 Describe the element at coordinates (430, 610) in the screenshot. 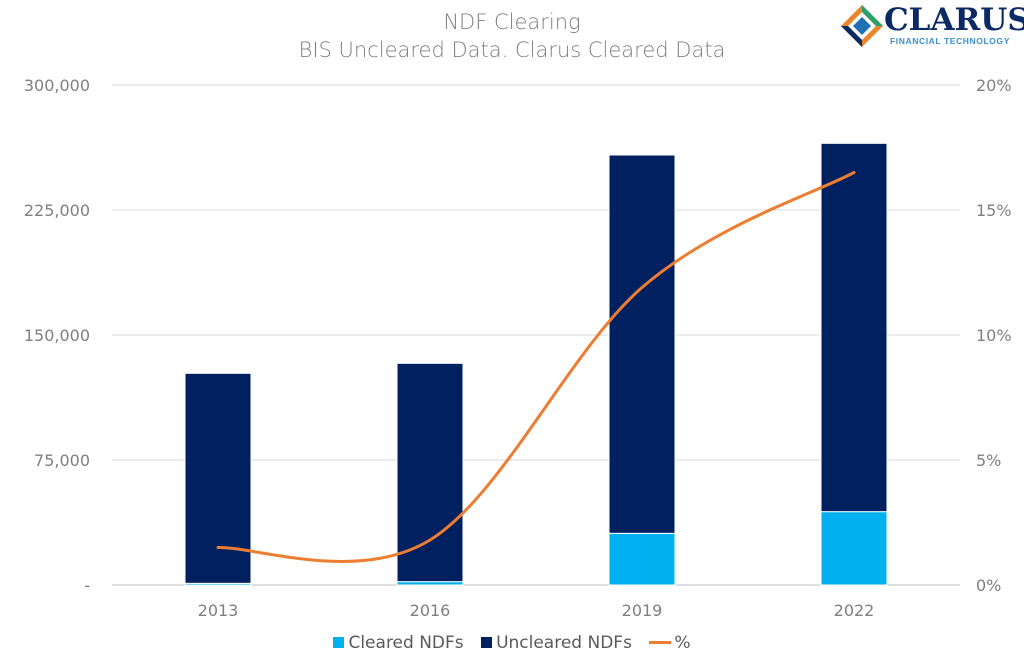

I see `x-tick-label: 2016` at that location.